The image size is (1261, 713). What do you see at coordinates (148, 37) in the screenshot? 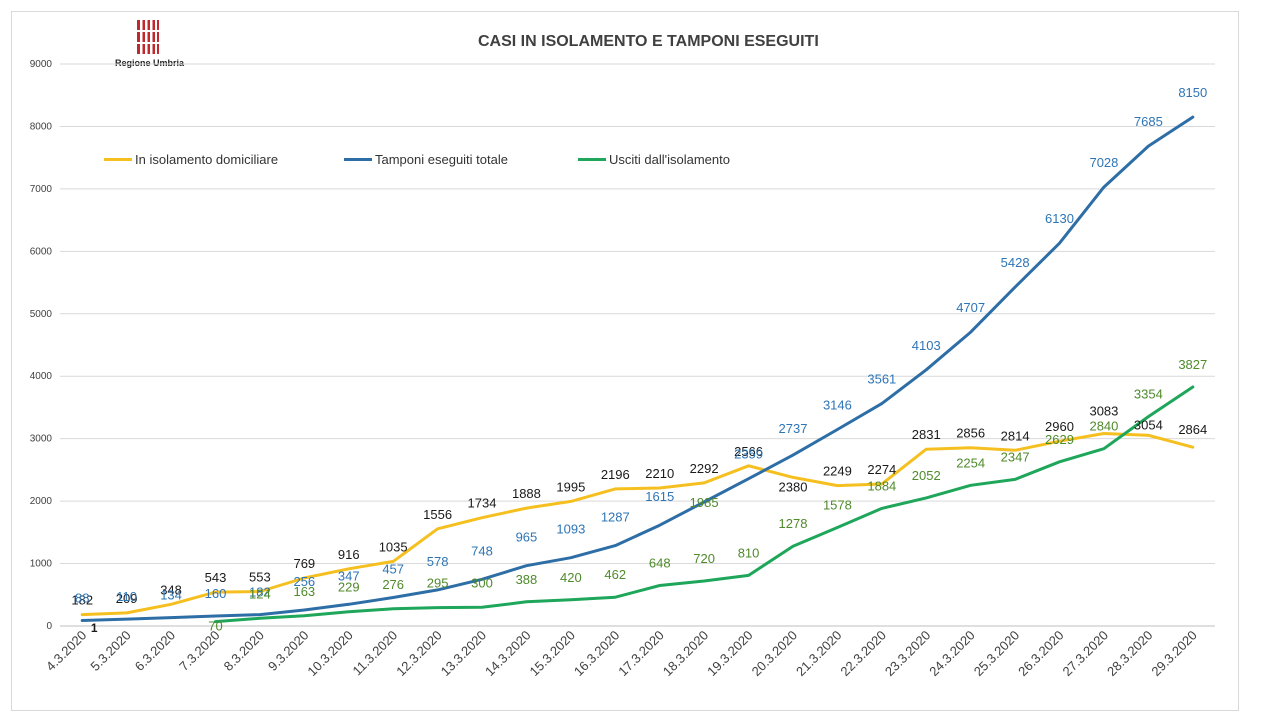
I see `region-emblem-icon` at bounding box center [148, 37].